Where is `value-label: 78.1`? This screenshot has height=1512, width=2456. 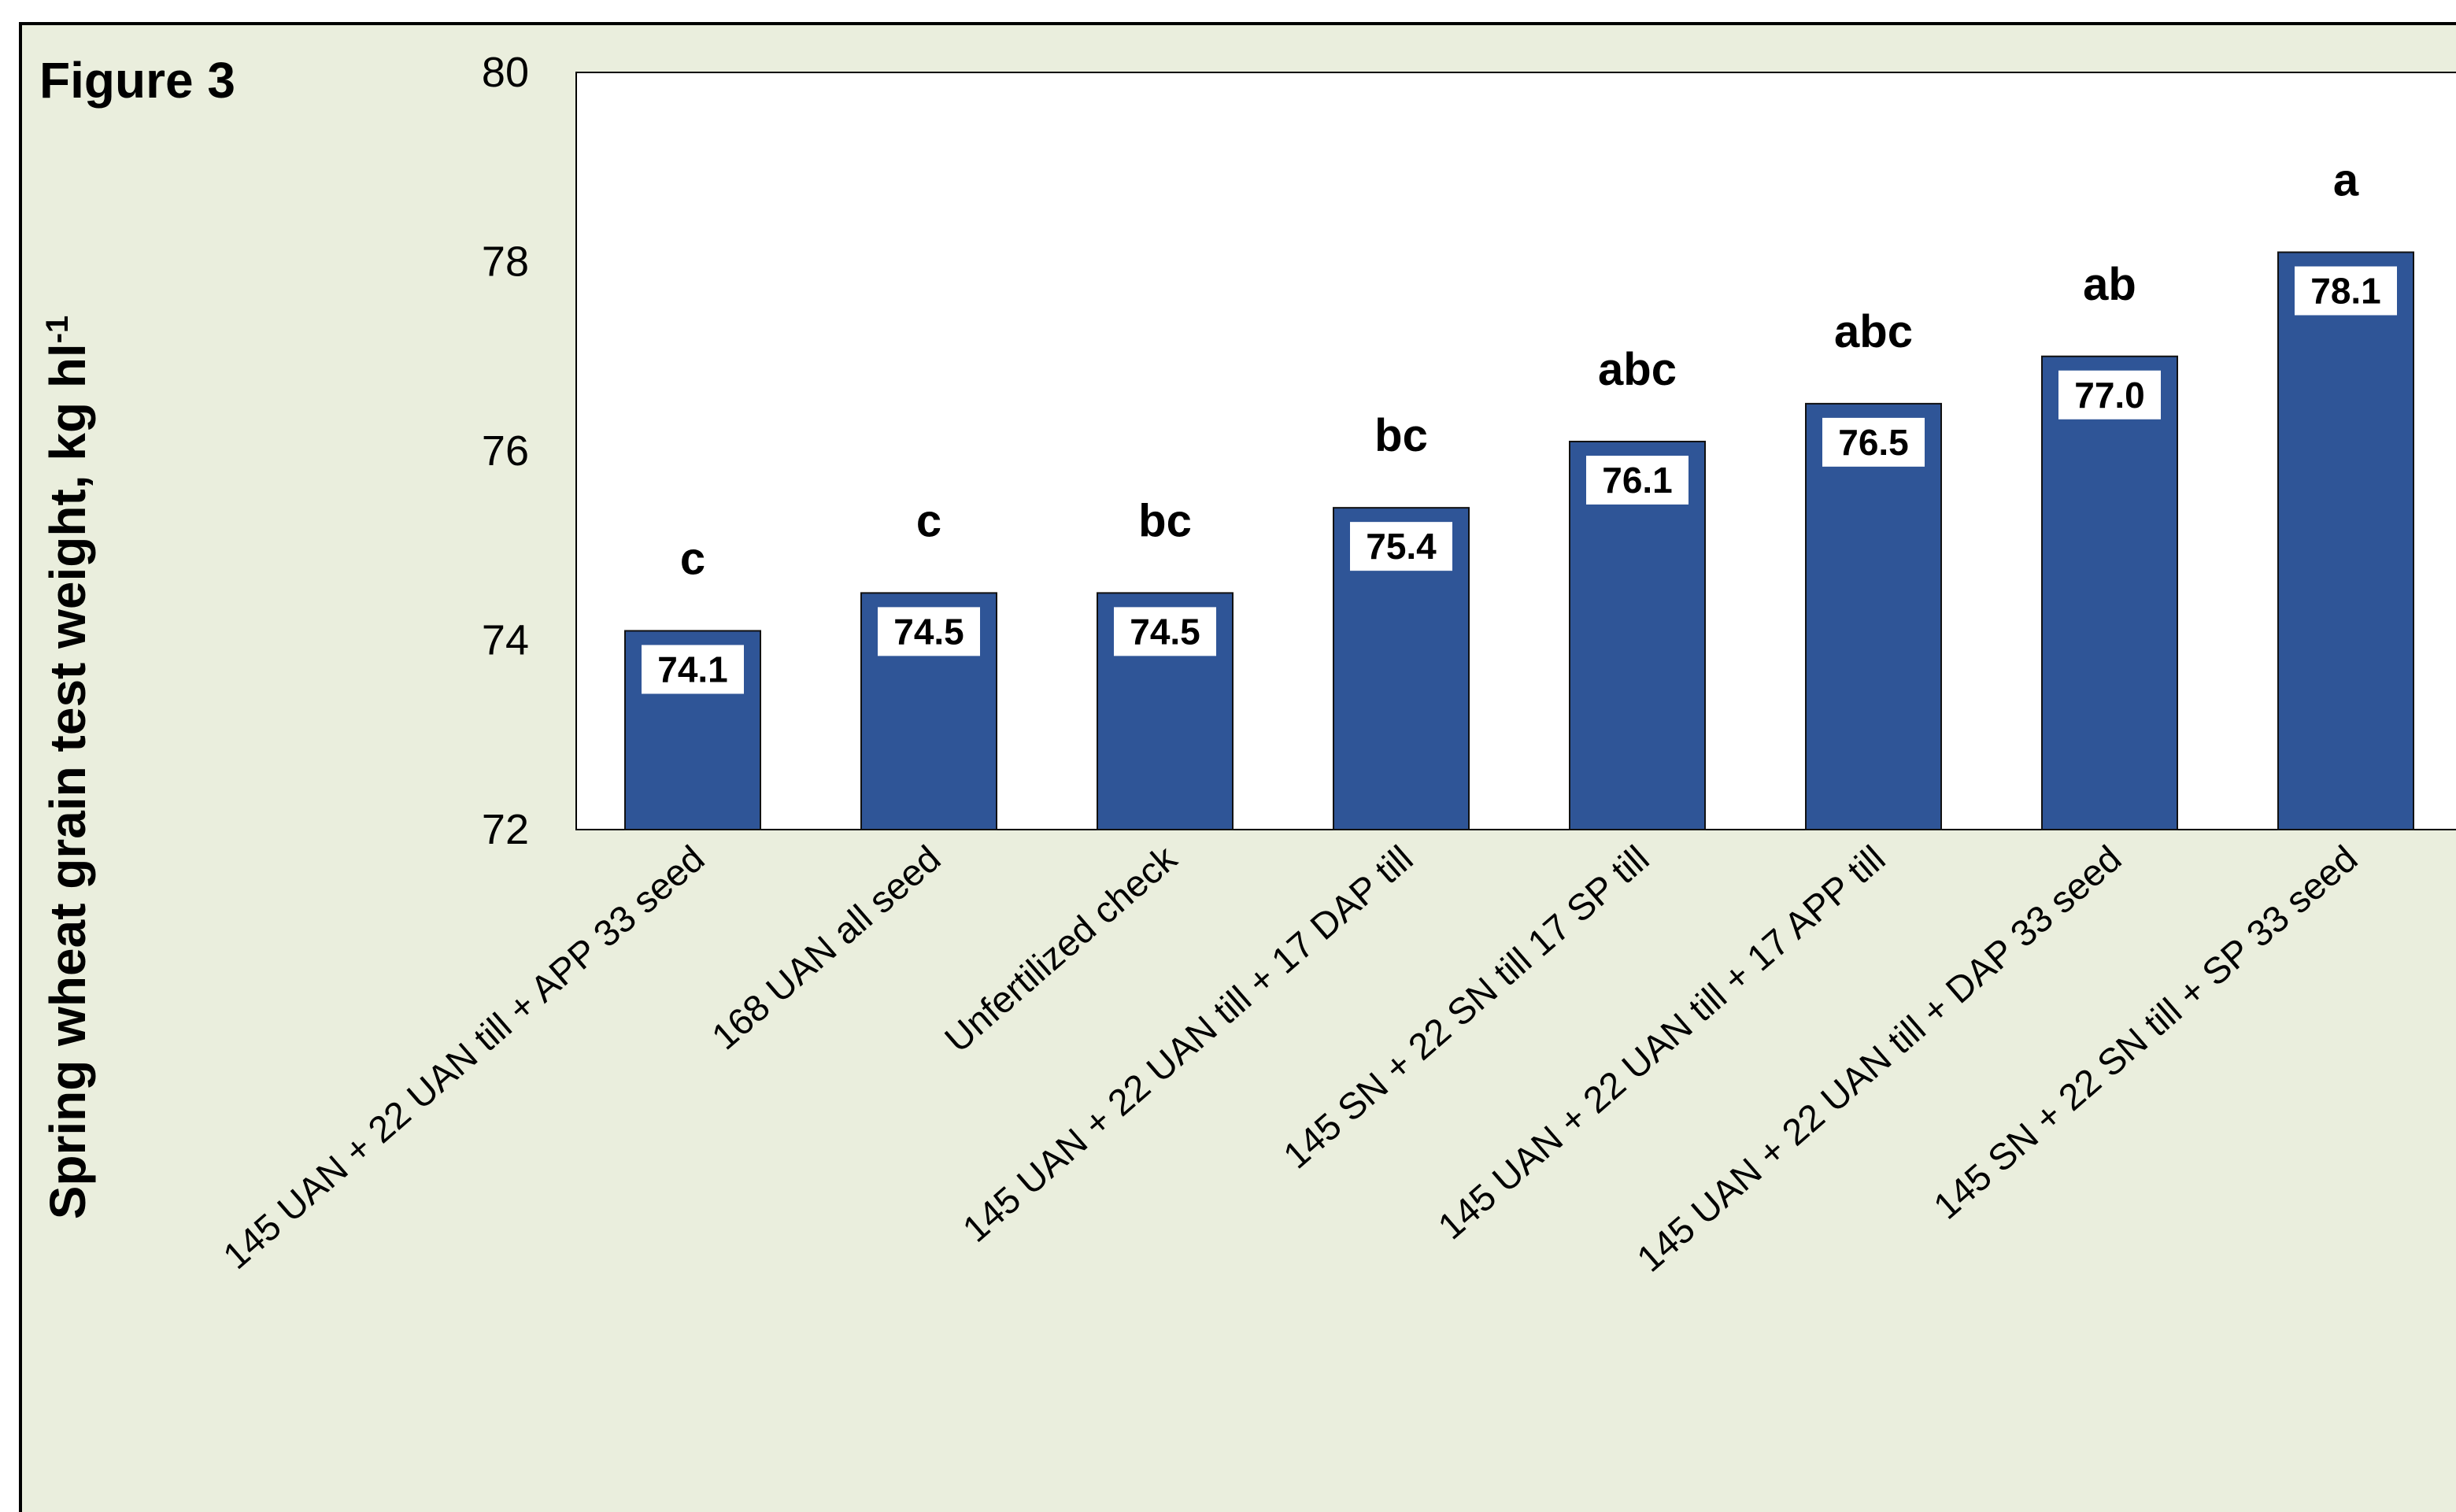 value-label: 78.1 is located at coordinates (2345, 290).